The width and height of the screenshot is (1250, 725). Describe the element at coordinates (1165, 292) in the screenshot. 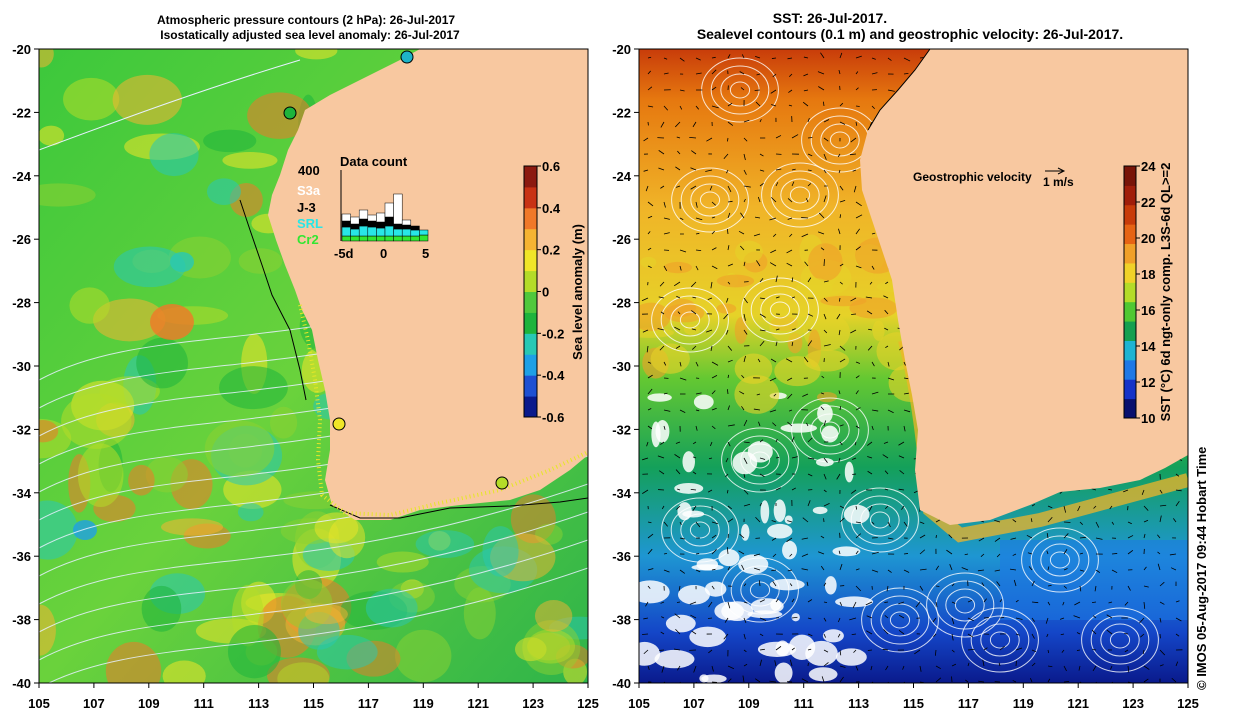

I see `sst-colorbar-label: SST (°C) 6d ngt-only comp. L3S-6d QL>=2` at that location.